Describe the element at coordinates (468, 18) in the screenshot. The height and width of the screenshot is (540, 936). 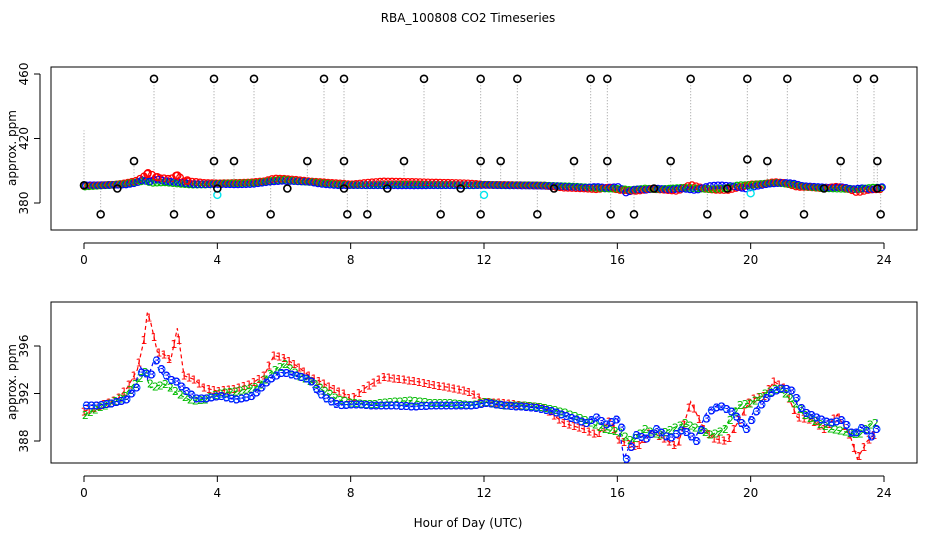
I see `figure-title: RBA_100808 CO2 Timeseries` at that location.